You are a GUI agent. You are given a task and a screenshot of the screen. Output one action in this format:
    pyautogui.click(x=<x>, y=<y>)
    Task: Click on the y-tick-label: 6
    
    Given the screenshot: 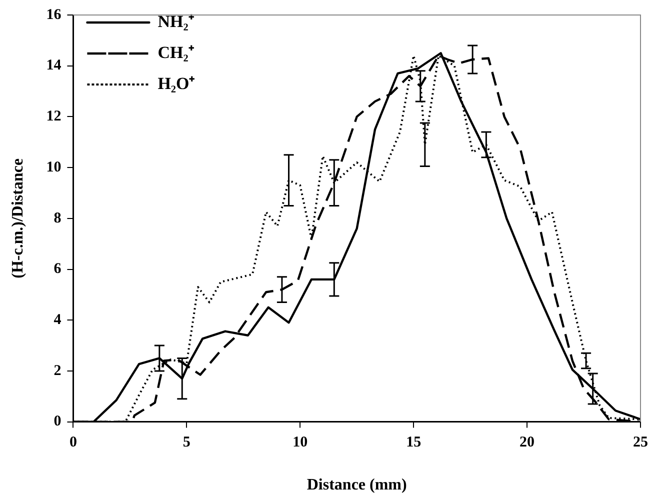 What is the action you would take?
    pyautogui.click(x=58, y=269)
    